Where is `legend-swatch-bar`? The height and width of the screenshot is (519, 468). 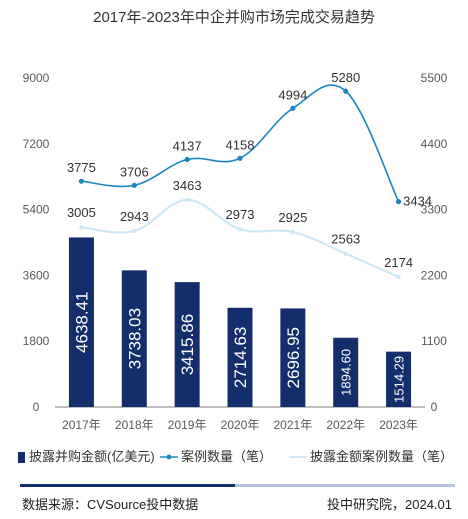
legend-swatch-bar is located at coordinates (21, 457).